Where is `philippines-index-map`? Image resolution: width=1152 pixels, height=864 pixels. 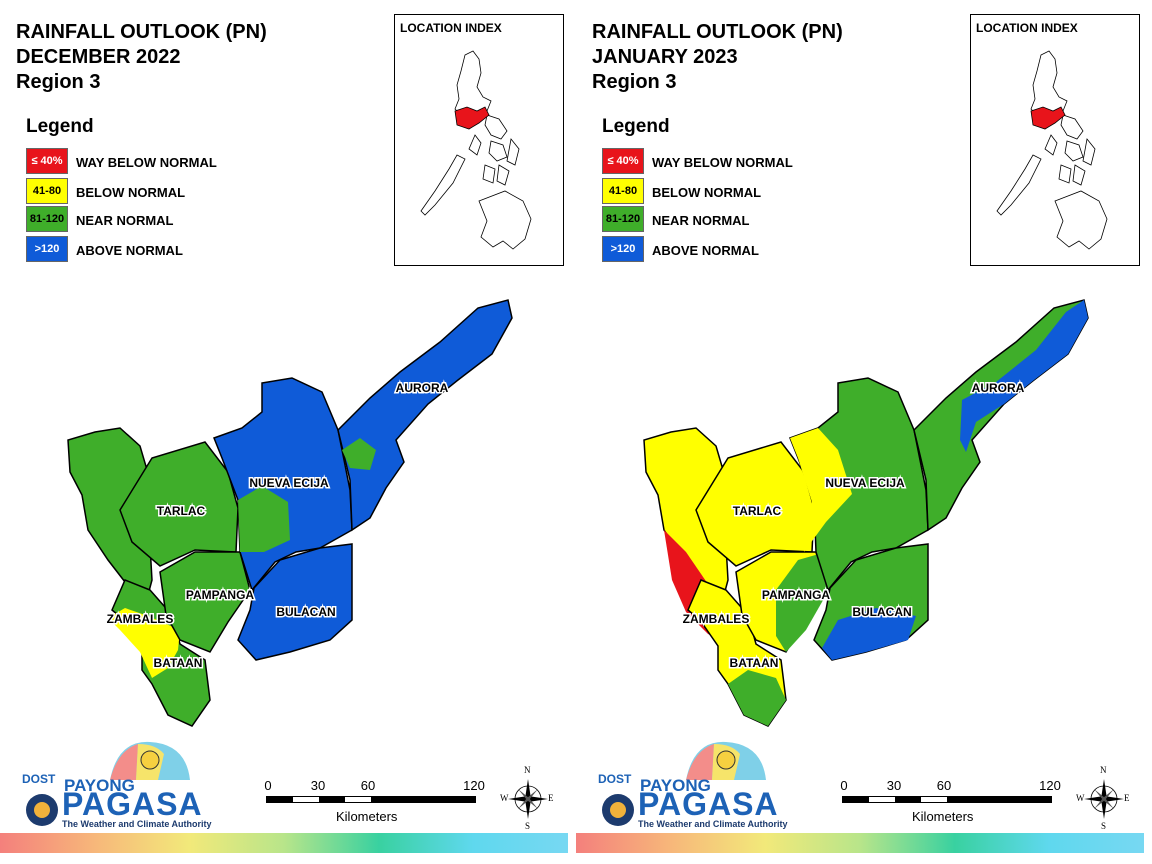 philippines-index-map is located at coordinates (476, 150).